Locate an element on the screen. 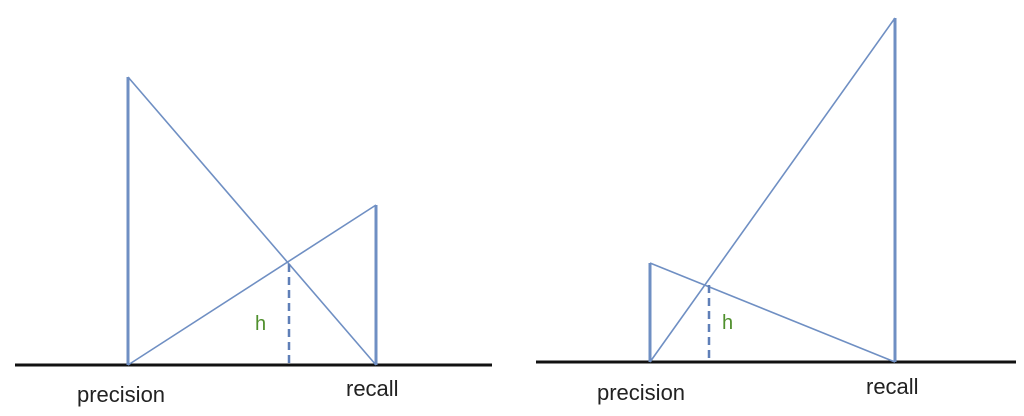 The width and height of the screenshot is (1024, 416). left-precision-label: precision is located at coordinates (121, 394).